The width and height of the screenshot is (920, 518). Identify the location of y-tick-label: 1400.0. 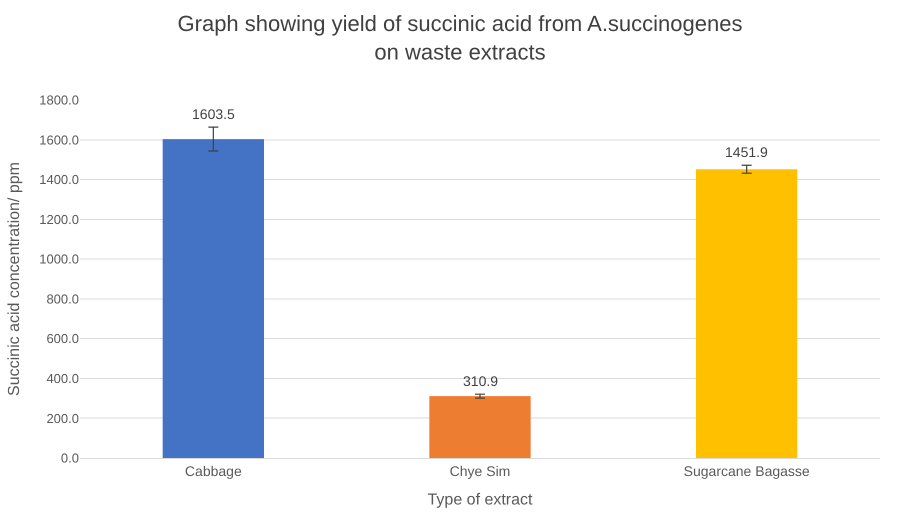
(59, 180).